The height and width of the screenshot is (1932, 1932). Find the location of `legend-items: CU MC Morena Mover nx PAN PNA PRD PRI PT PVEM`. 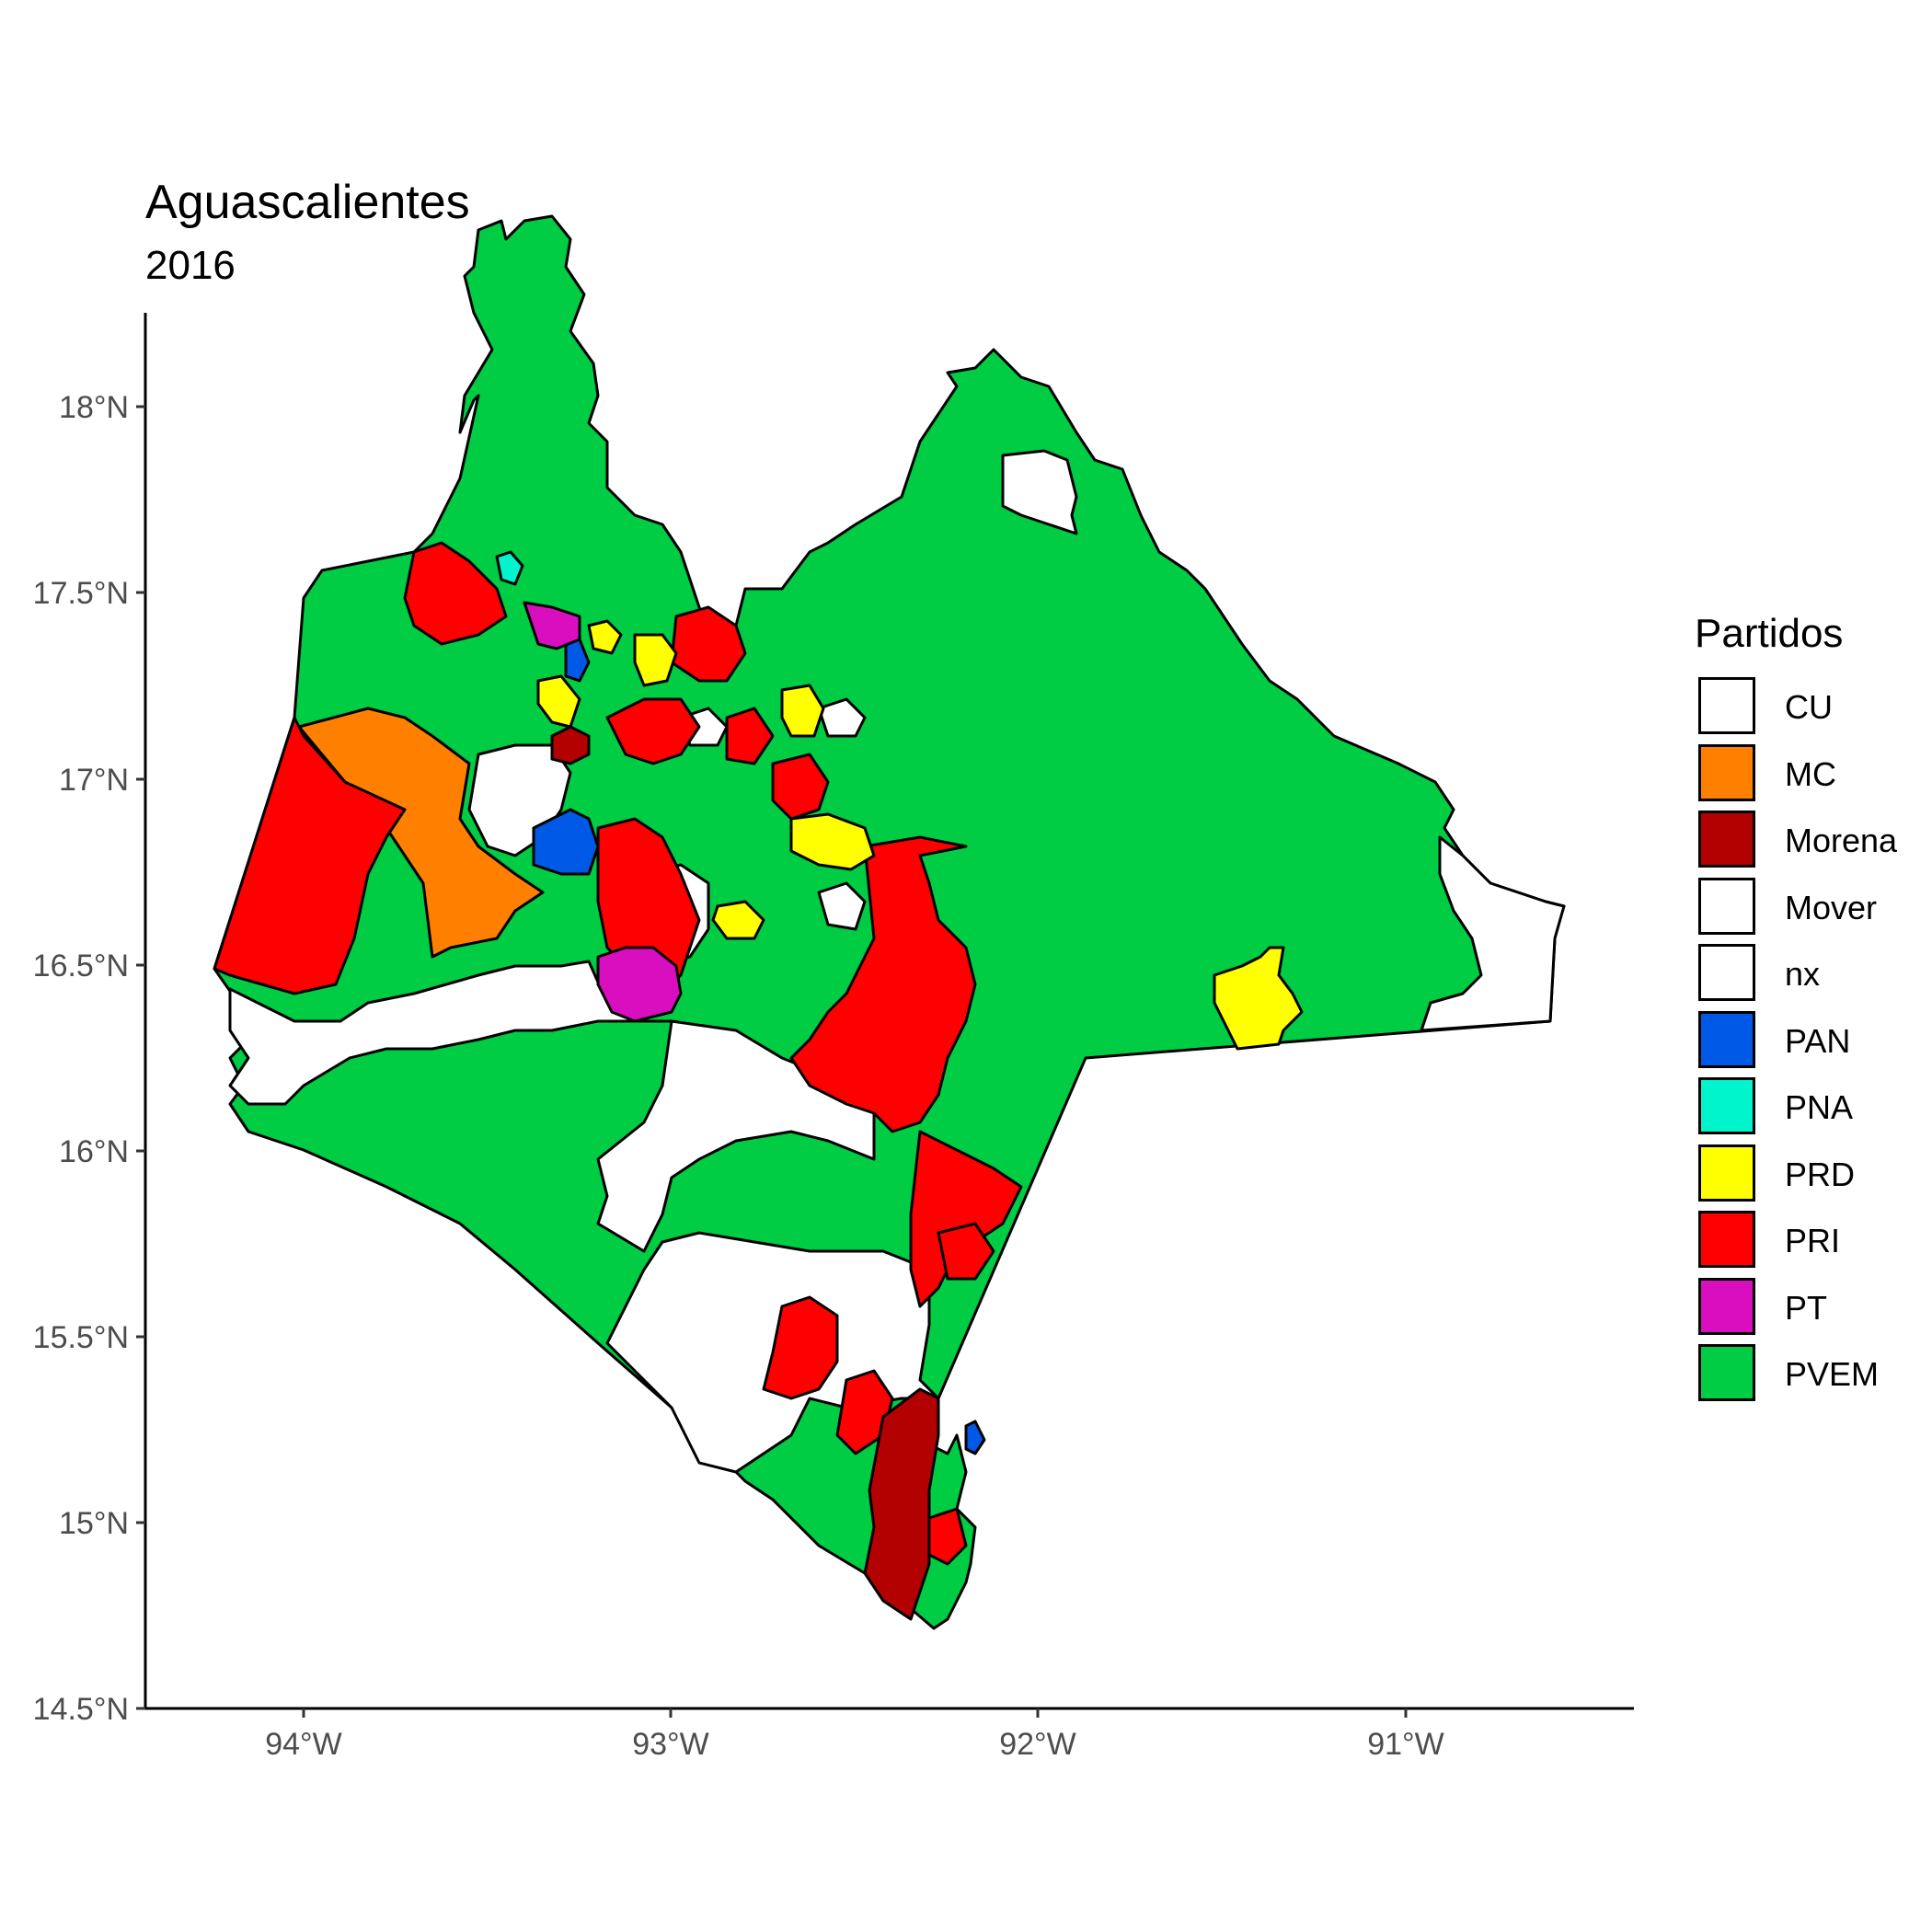

legend-items: CU MC Morena Mover nx PAN PNA PRD PRI PT PVEM is located at coordinates (1796, 1044).